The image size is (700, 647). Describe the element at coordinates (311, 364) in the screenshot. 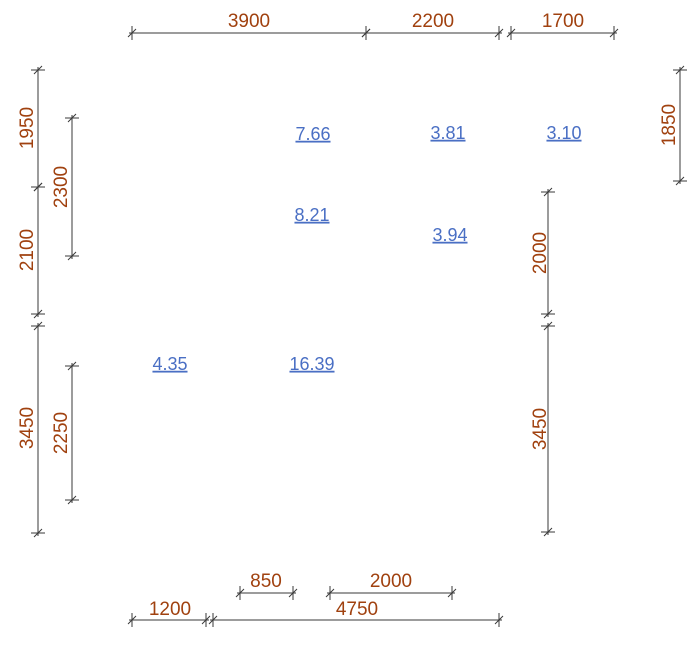

I see `area-label: 16.39` at that location.